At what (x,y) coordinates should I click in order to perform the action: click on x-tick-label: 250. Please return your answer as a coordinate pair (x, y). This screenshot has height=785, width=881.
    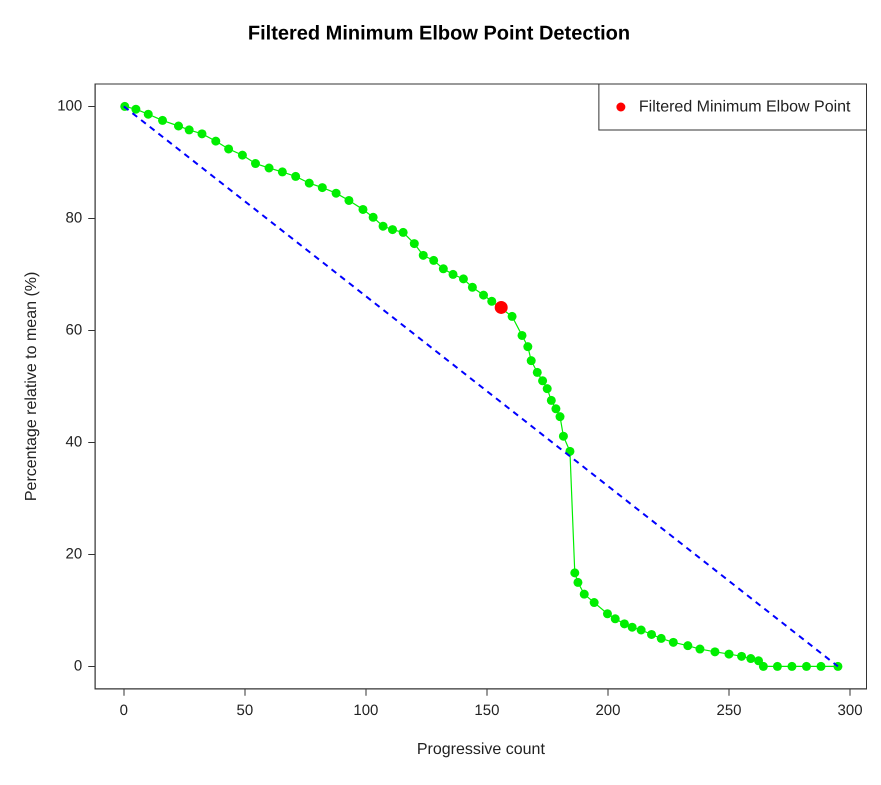
    Looking at the image, I should click on (729, 710).